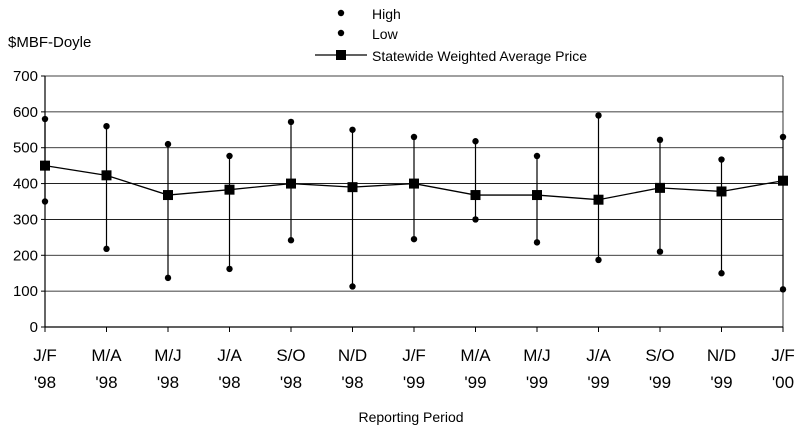 Image resolution: width=803 pixels, height=430 pixels. Describe the element at coordinates (479, 56) in the screenshot. I see `legend-average-label: Statewide Weighted Average Price` at that location.